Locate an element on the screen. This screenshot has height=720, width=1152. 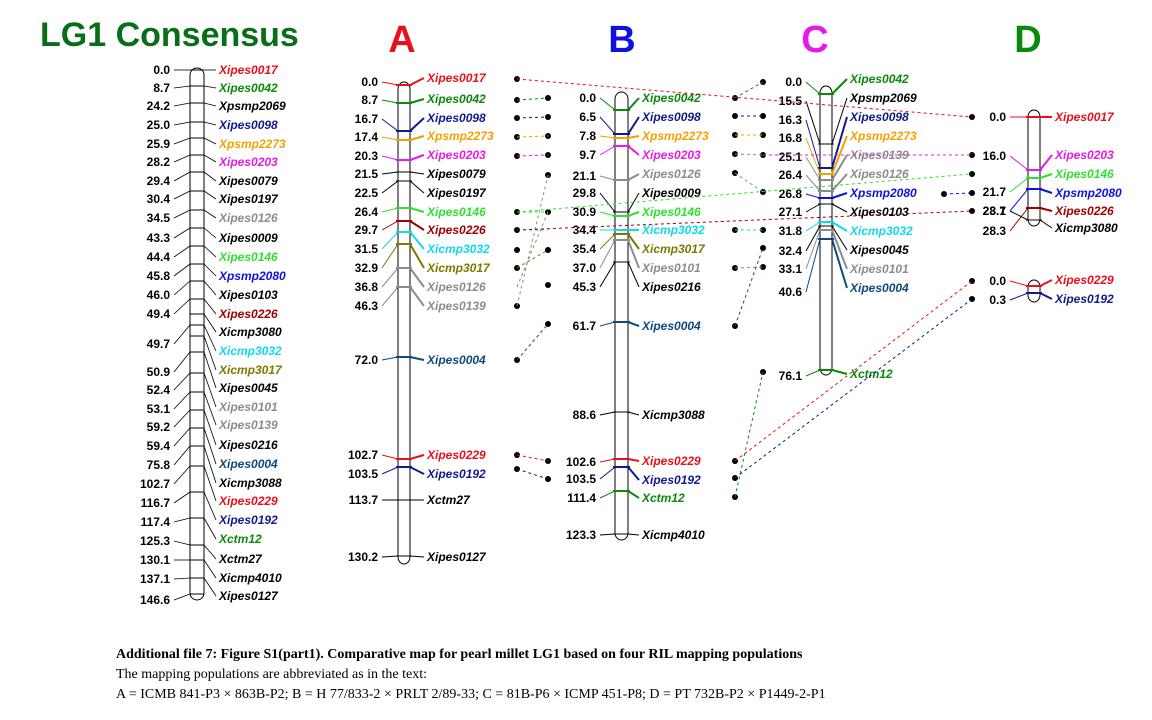
map-c-xpsmp2273-pos-leader is located at coordinates (813, 156).